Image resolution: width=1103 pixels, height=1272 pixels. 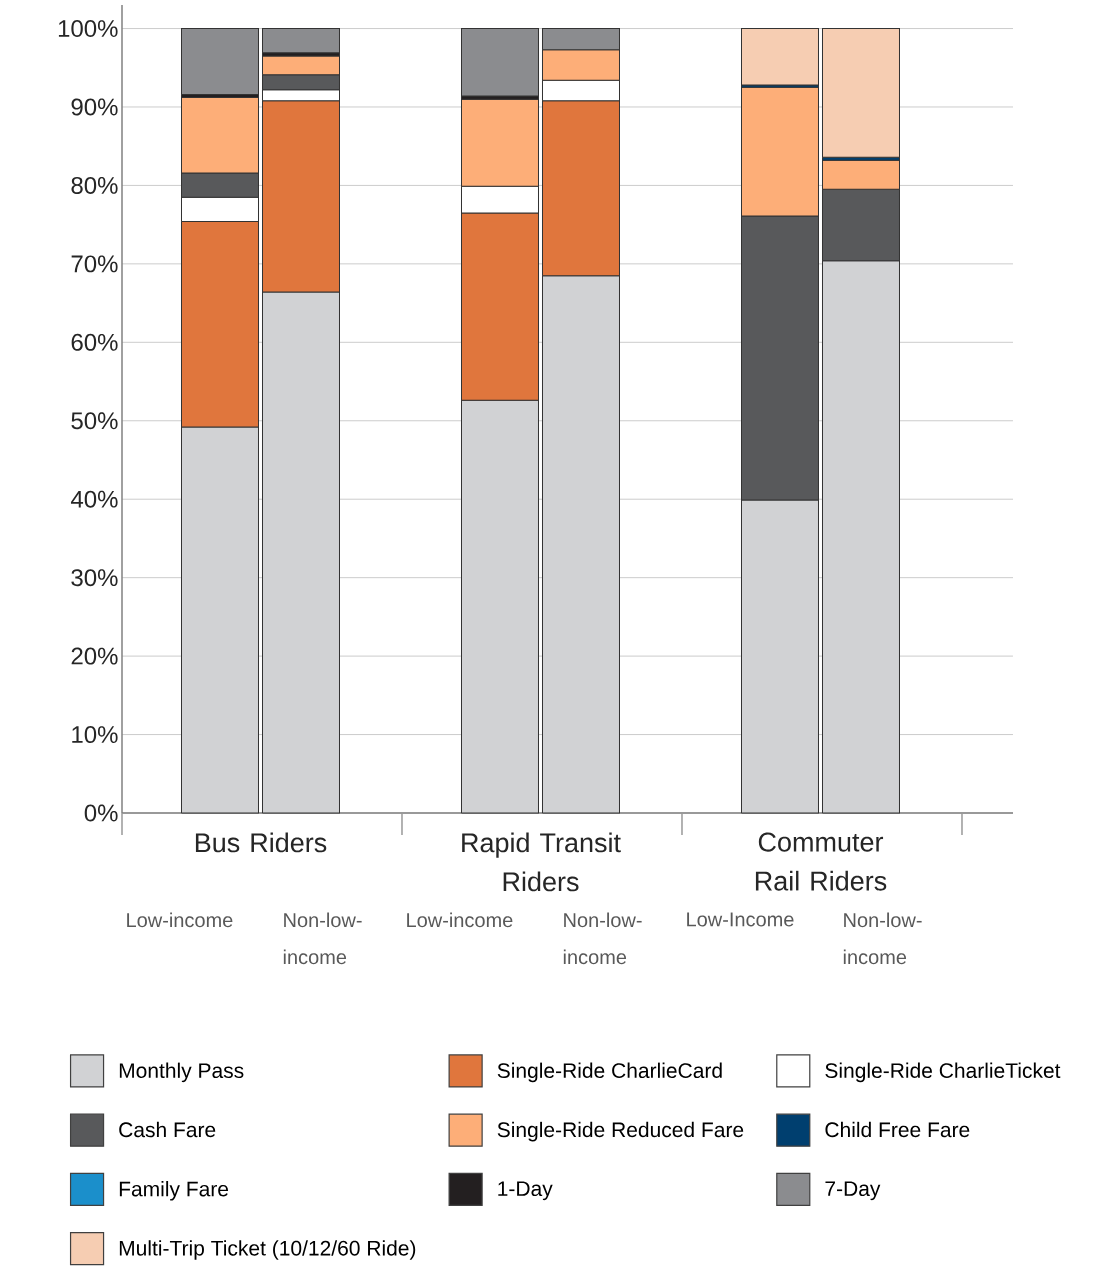 What do you see at coordinates (267, 1250) in the screenshot?
I see `legend-label: Multi-Trip Ticket (10/12/60 Ride)` at bounding box center [267, 1250].